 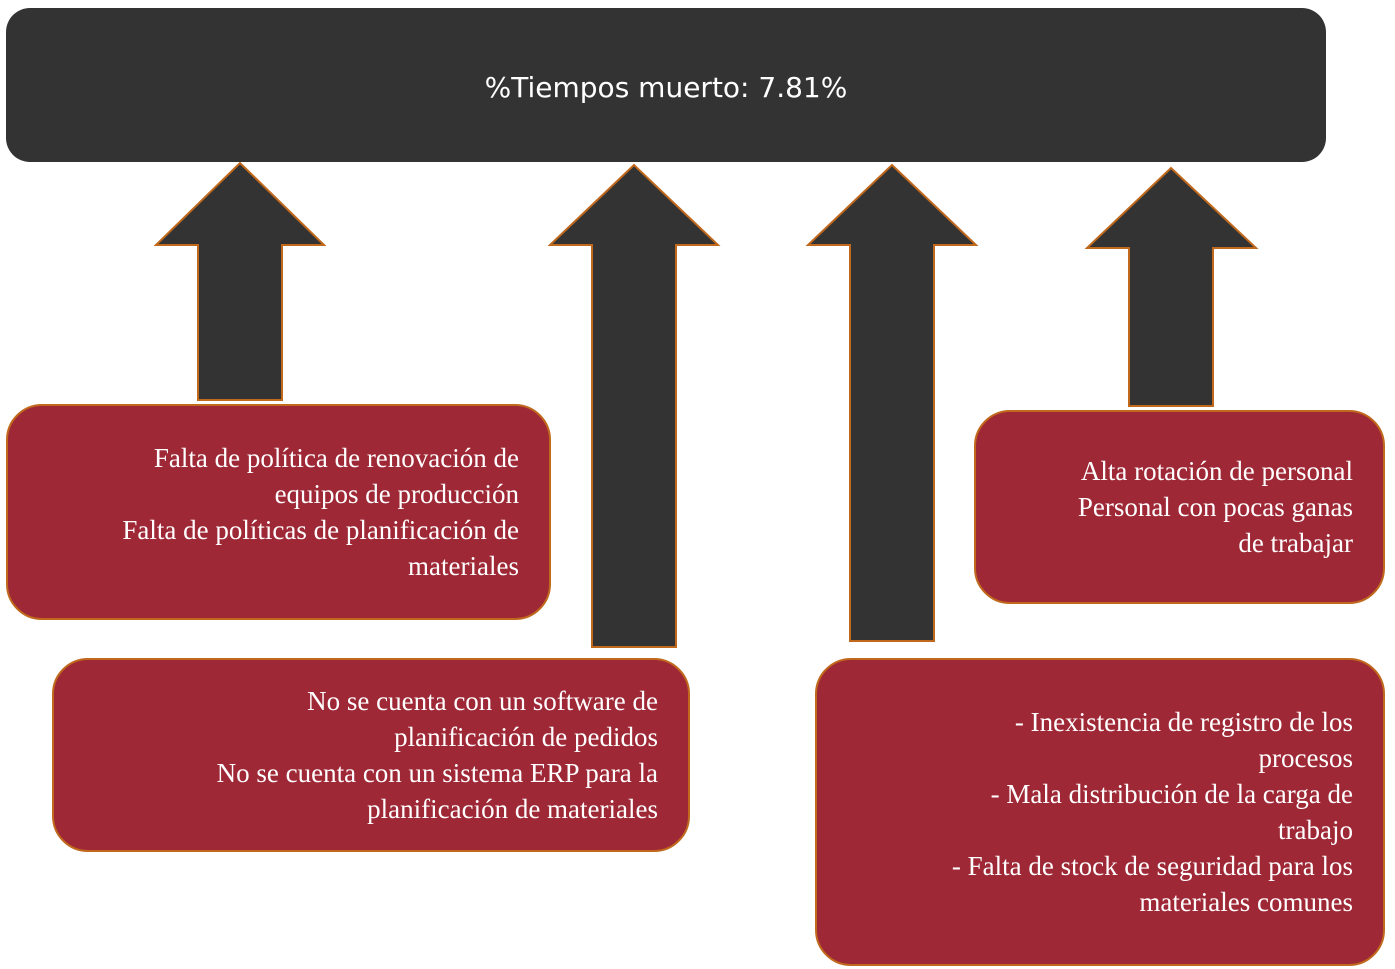 What do you see at coordinates (1246, 902) in the screenshot?
I see `cause-line: materiales comunes` at bounding box center [1246, 902].